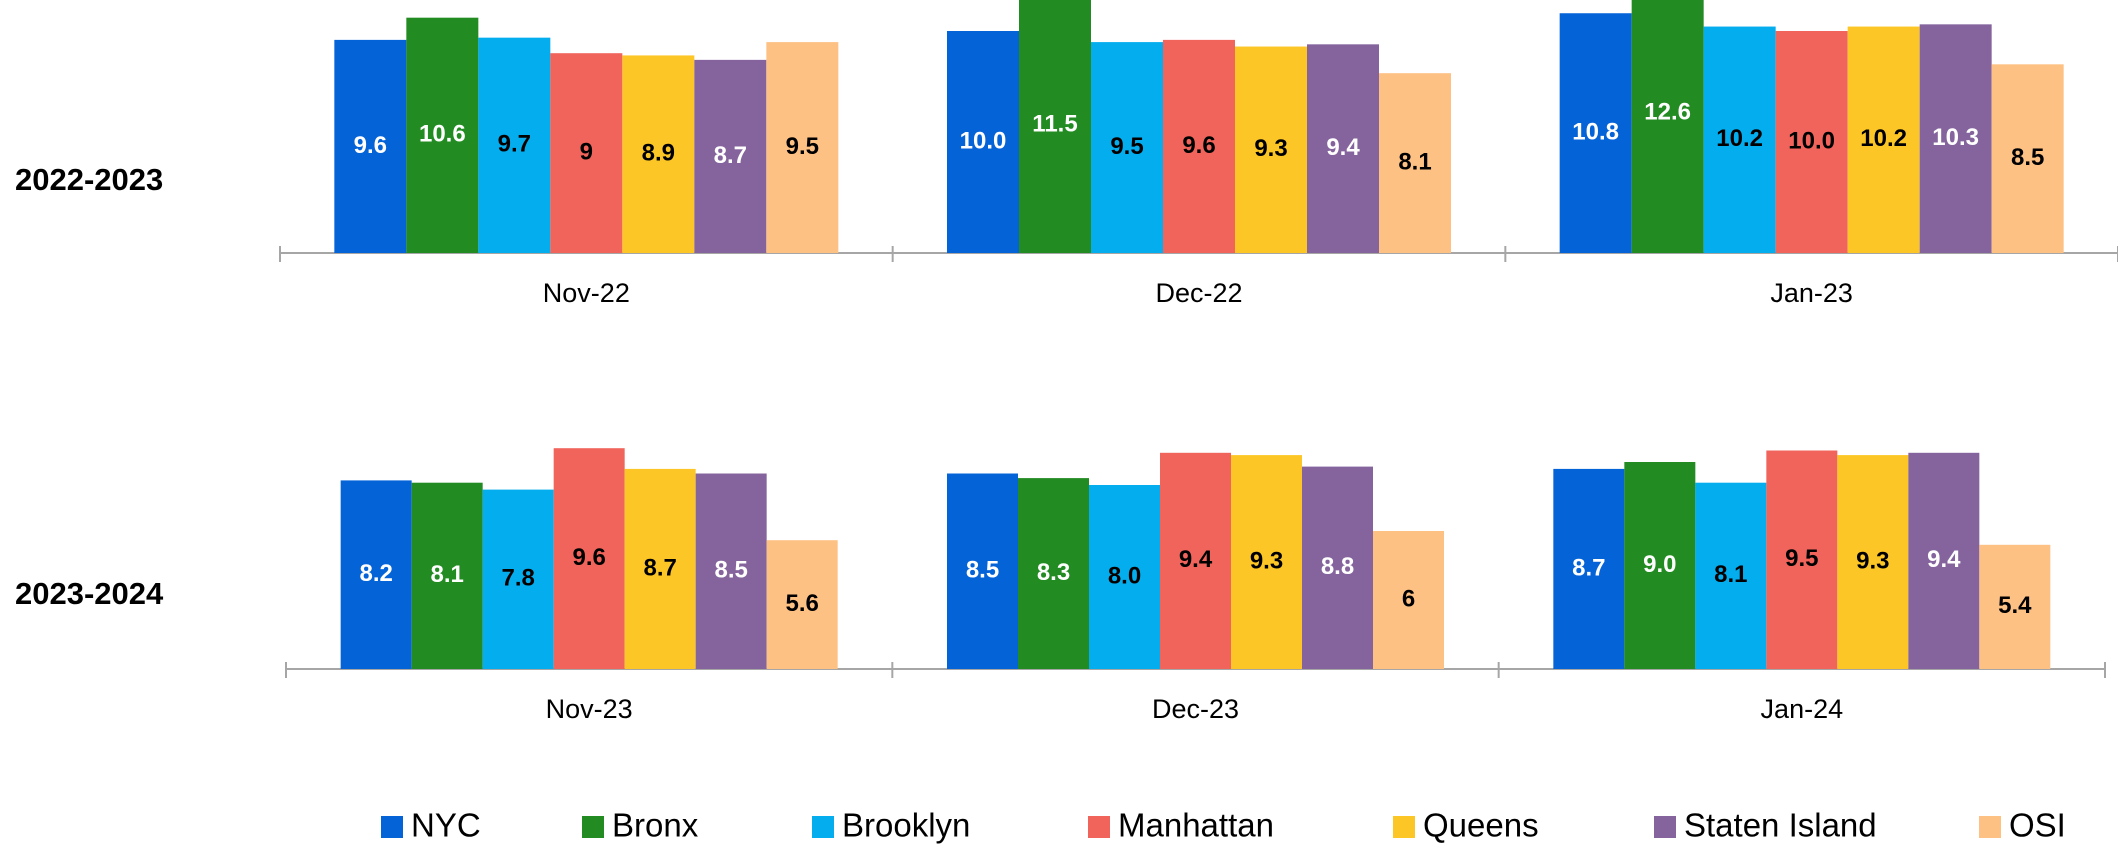  I want to click on value-label: 8.0, so click(1124, 575).